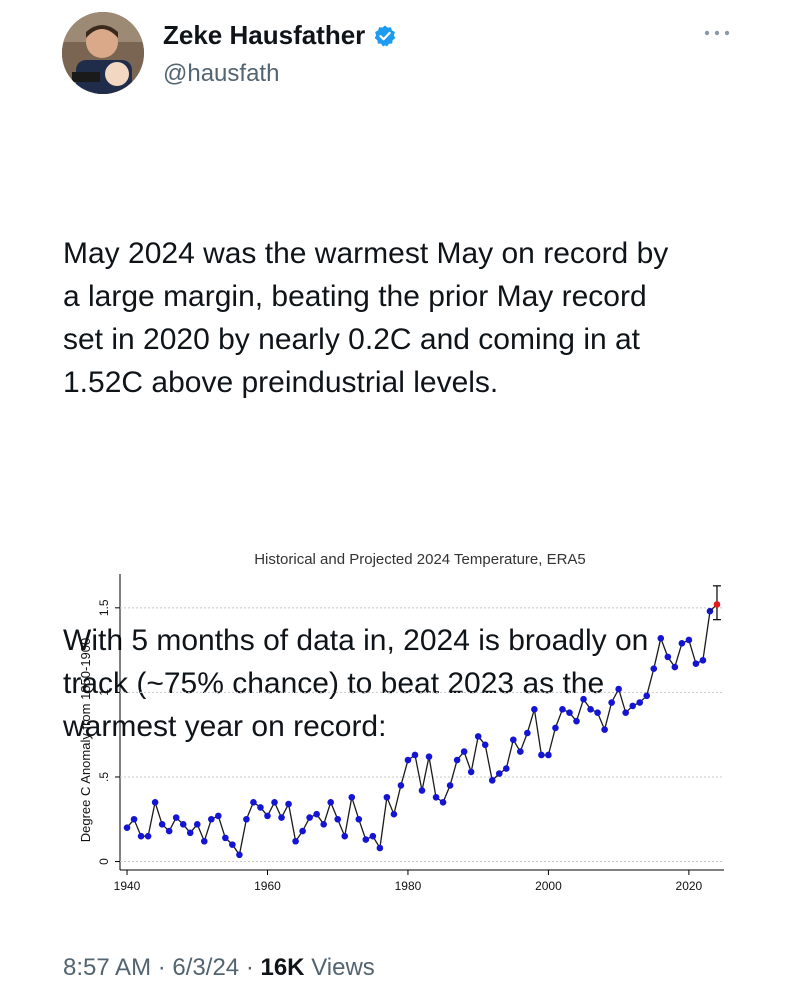 The height and width of the screenshot is (1000, 800). I want to click on projection-point, so click(717, 604).